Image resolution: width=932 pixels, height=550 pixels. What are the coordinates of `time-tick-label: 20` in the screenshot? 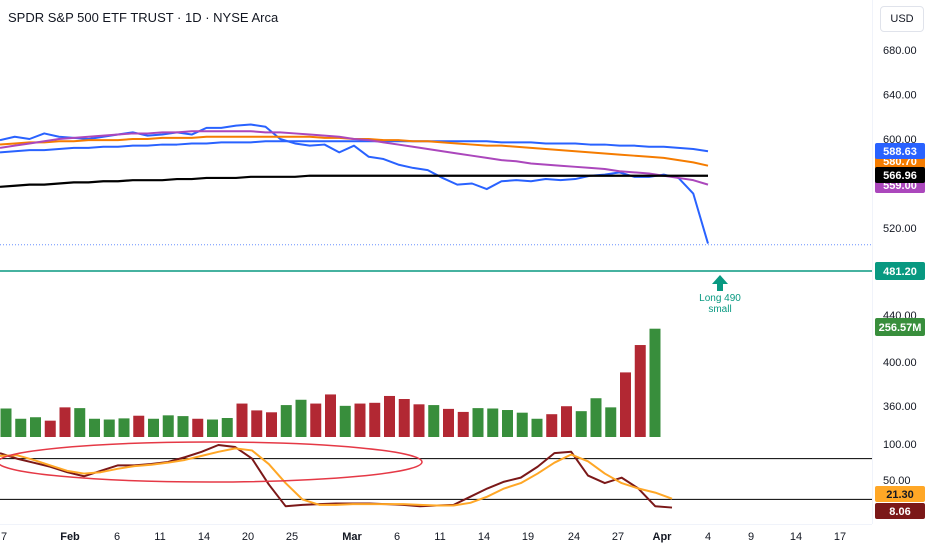 It's located at (248, 537).